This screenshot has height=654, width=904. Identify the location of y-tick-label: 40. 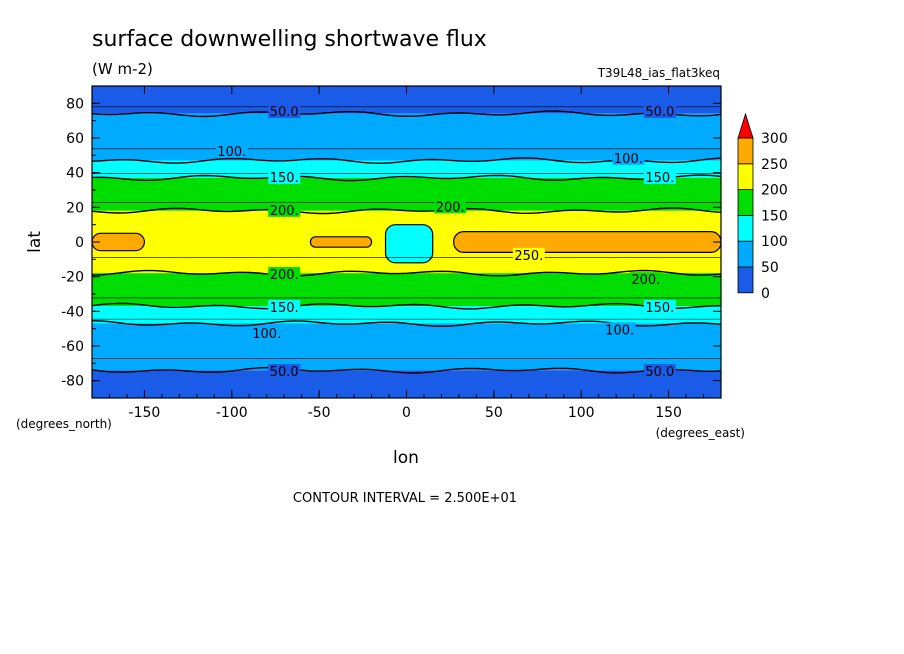
(75, 174).